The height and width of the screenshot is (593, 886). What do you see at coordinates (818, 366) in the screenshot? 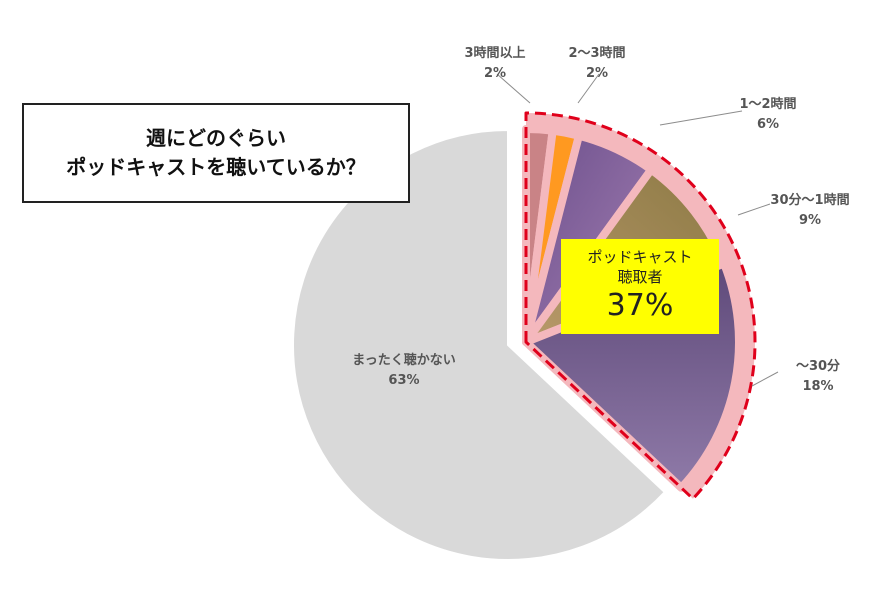
I see `slice-label-text: 〜30分` at bounding box center [818, 366].